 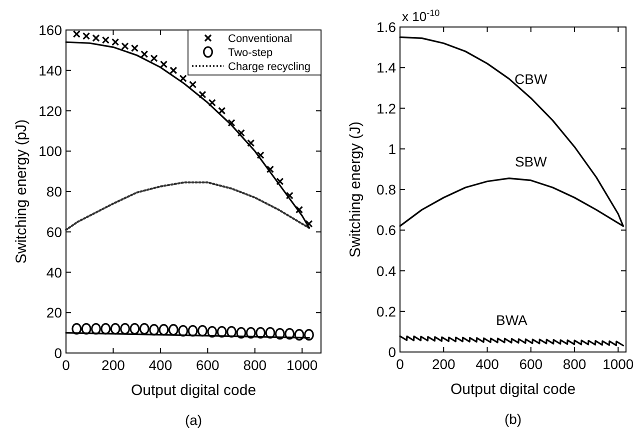 What do you see at coordinates (50, 151) in the screenshot?
I see `y-tick-label: 100` at bounding box center [50, 151].